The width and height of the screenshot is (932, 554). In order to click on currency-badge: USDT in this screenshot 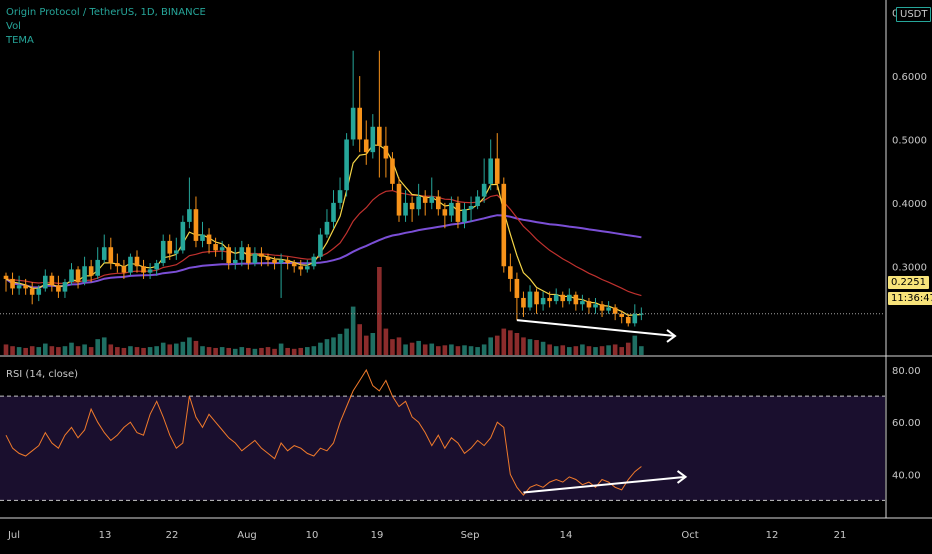, I will do `click(913, 14)`.